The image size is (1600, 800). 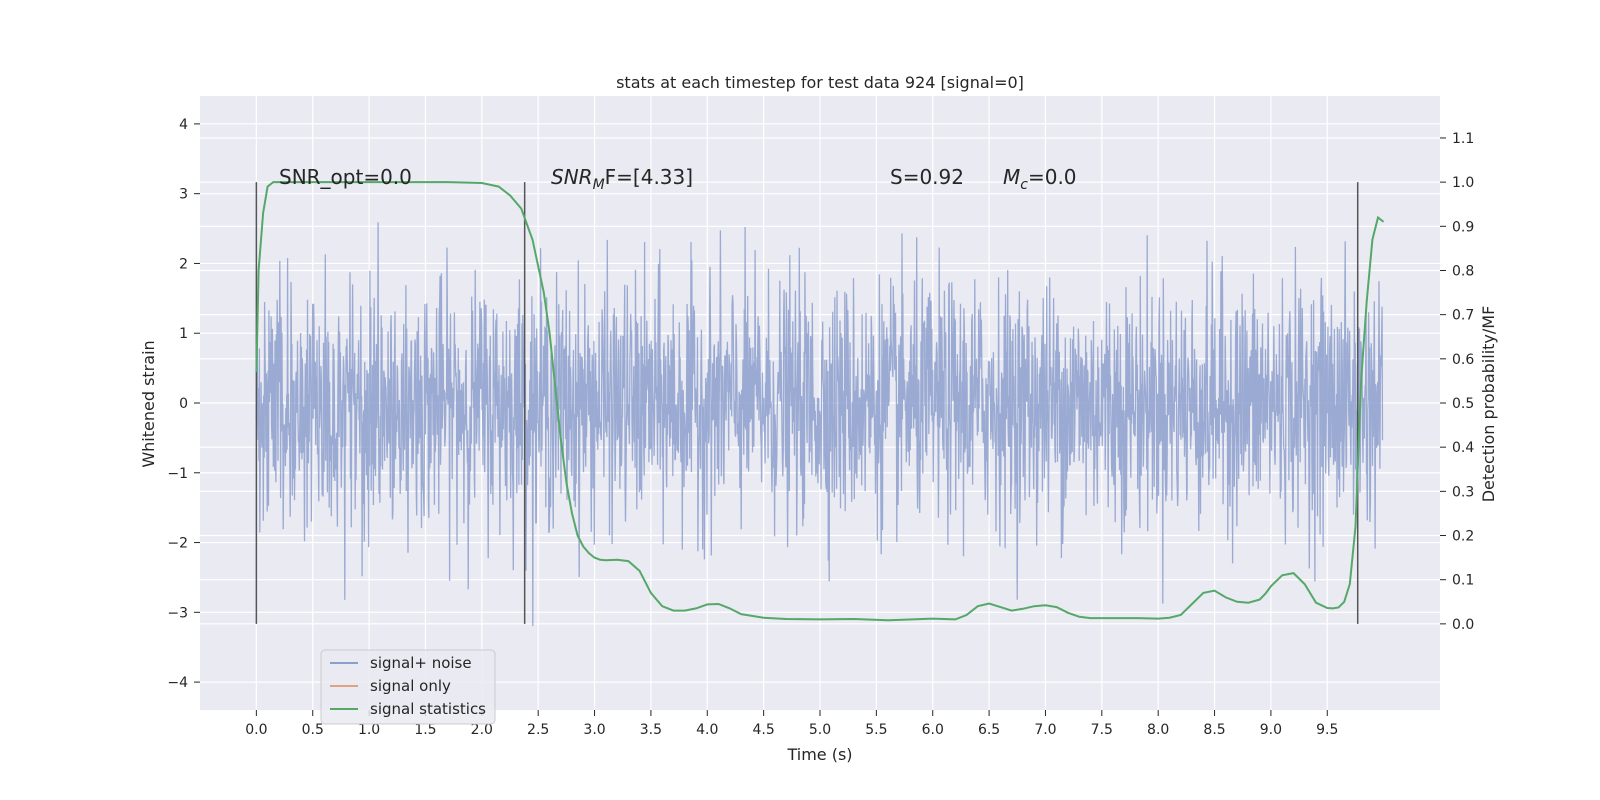 What do you see at coordinates (421, 663) in the screenshot?
I see `legend-label-noise: signal+ noise` at bounding box center [421, 663].